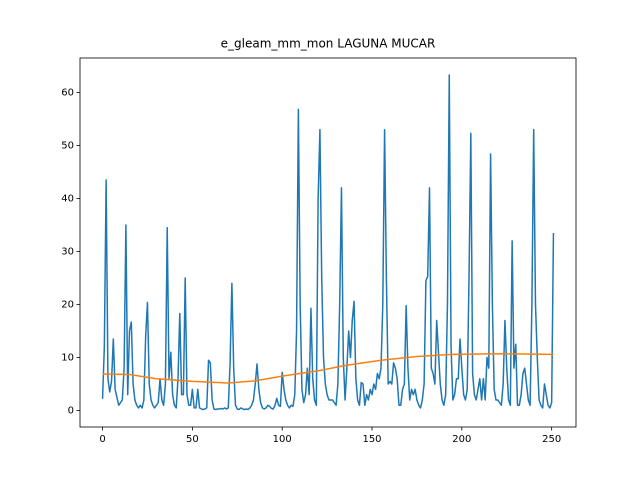  I want to click on data-line, so click(328, 368).